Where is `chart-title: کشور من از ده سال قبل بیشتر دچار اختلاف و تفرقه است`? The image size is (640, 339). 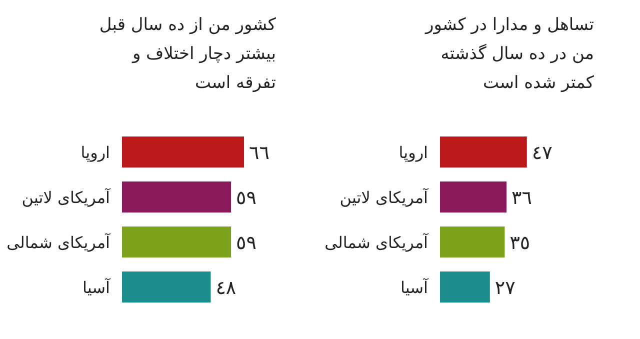
chart-title: کشور من از ده سال قبل بیشتر دچار اختلاف و تفرقه است is located at coordinates (188, 54).